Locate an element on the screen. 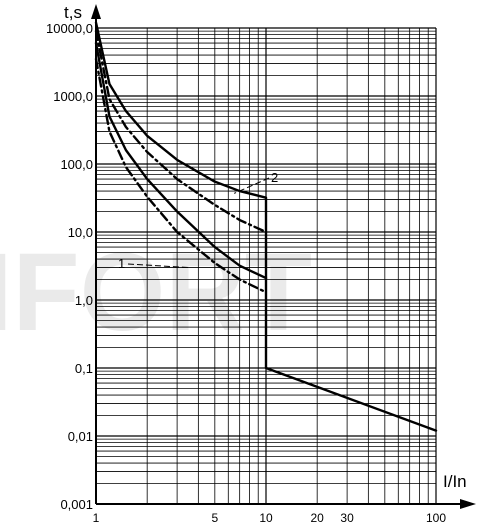 The image size is (478, 525). x-axis-arrow is located at coordinates (468, 504).